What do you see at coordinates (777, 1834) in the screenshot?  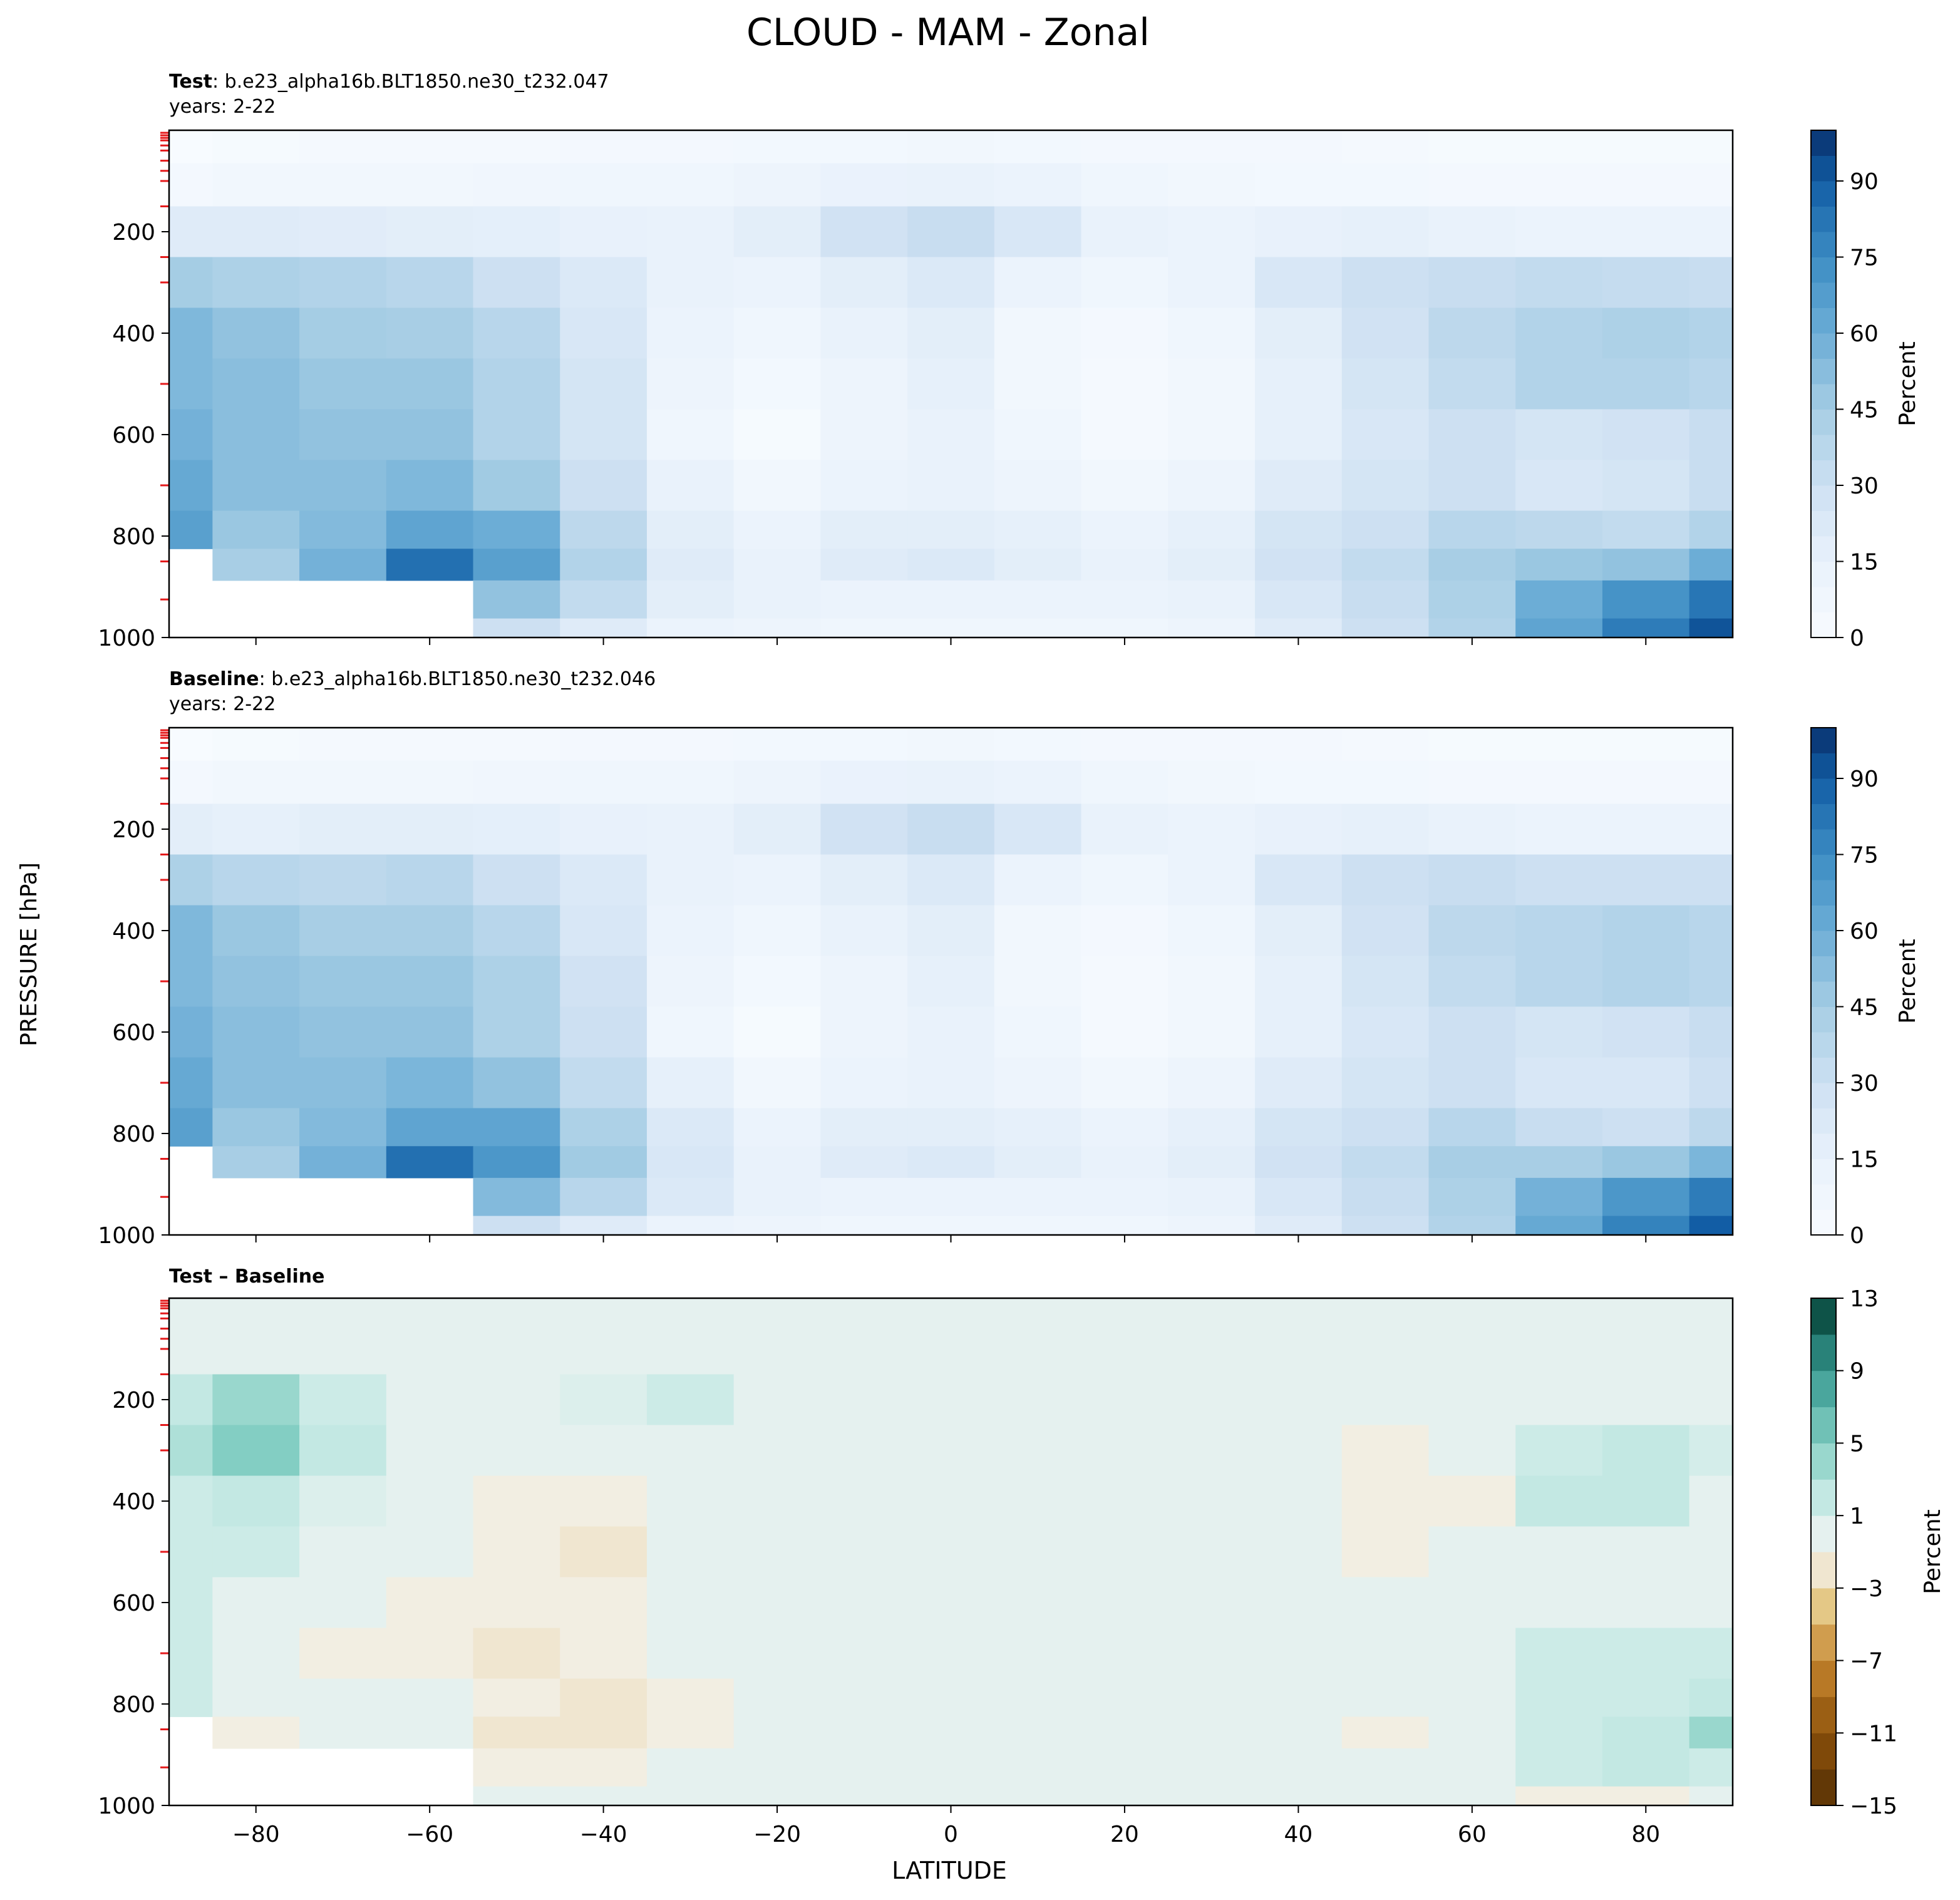 I see `x-tick-label: −20` at bounding box center [777, 1834].